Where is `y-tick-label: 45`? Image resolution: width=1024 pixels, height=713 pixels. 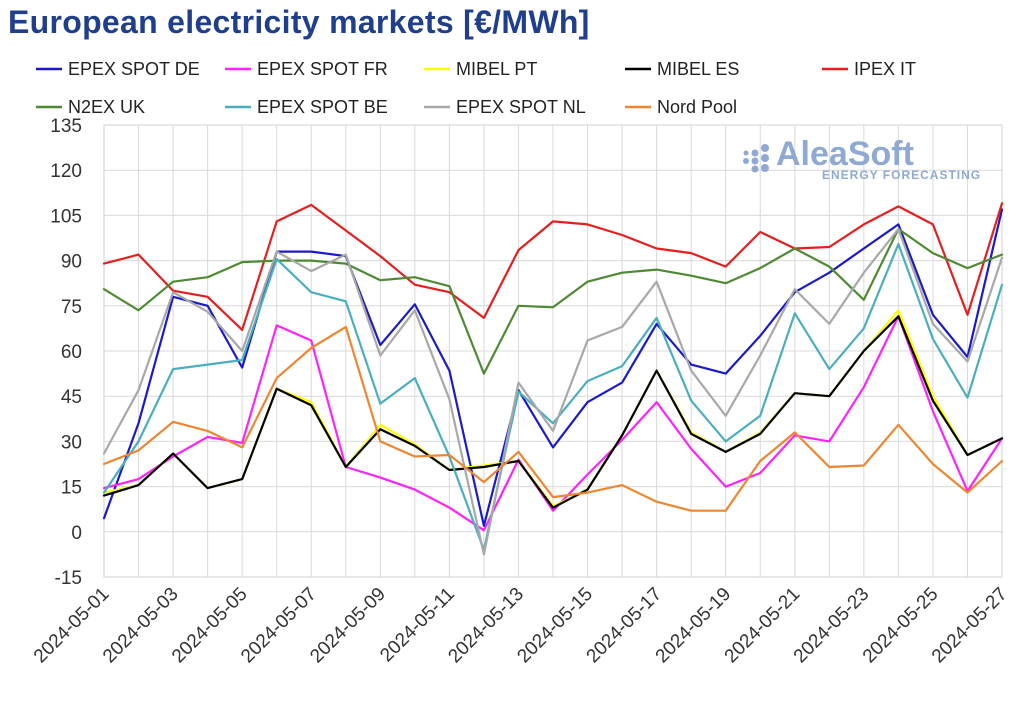
y-tick-label: 45 is located at coordinates (71, 397).